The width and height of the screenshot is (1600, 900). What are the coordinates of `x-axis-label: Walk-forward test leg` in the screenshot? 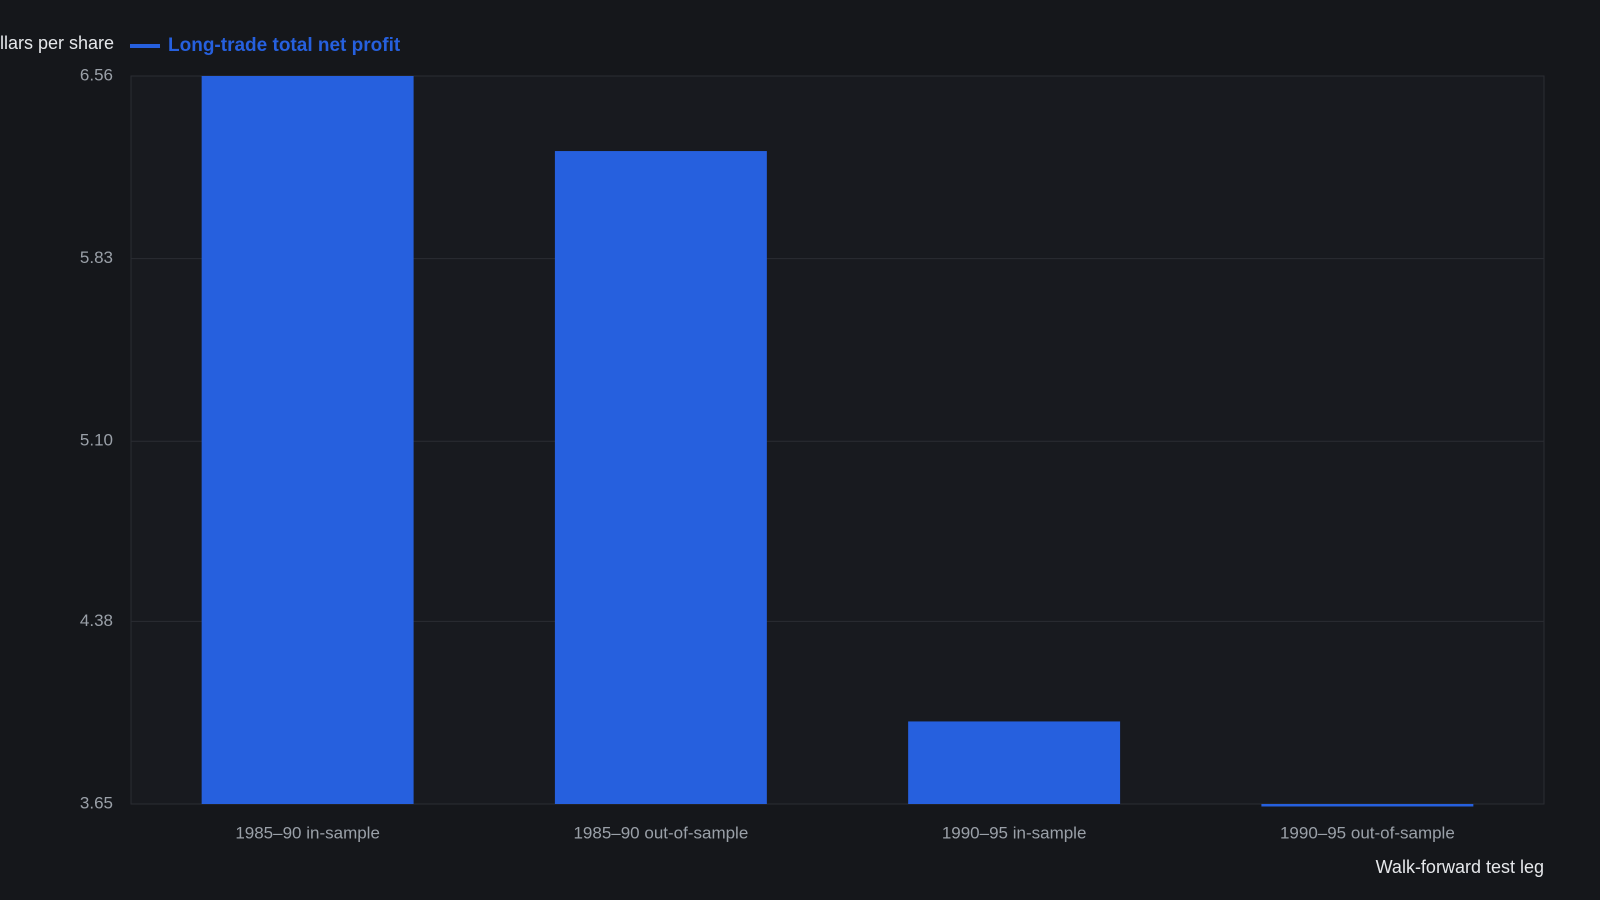 It's located at (1460, 867).